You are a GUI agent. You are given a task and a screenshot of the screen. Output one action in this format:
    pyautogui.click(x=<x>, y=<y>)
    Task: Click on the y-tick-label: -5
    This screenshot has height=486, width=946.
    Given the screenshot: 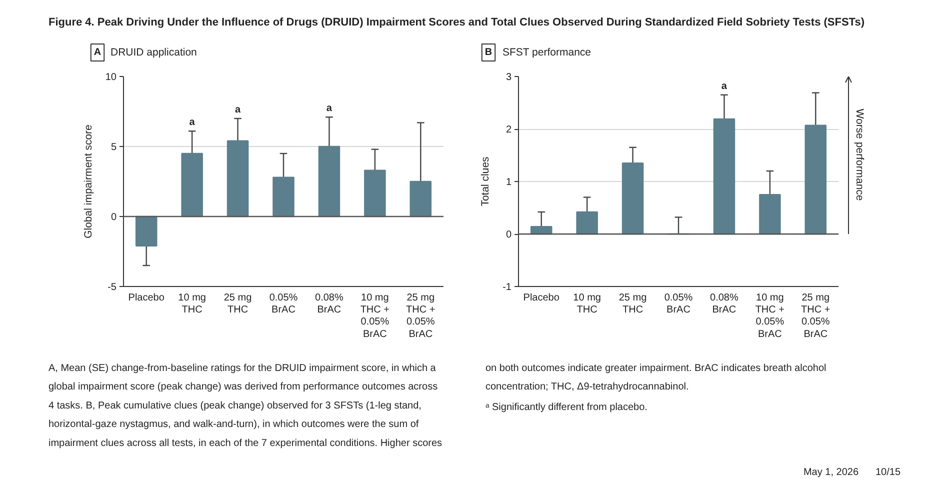 What is the action you would take?
    pyautogui.click(x=112, y=287)
    